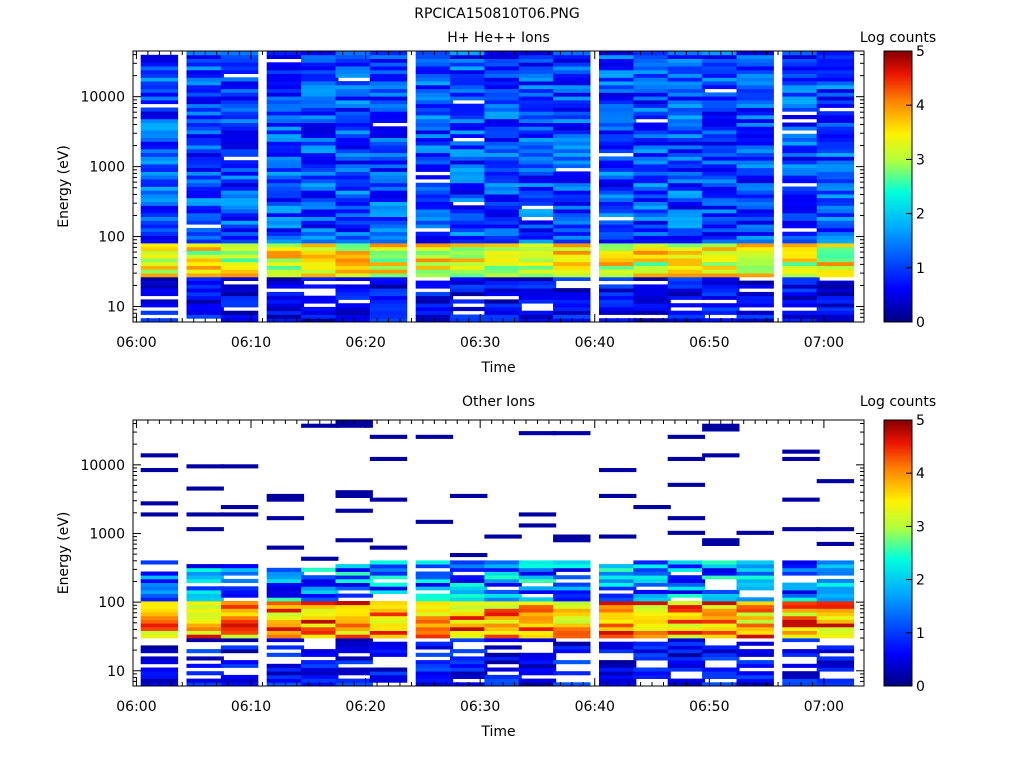 The width and height of the screenshot is (1024, 768). What do you see at coordinates (920, 474) in the screenshot?
I see `colorbar-tick-label: 4` at bounding box center [920, 474].